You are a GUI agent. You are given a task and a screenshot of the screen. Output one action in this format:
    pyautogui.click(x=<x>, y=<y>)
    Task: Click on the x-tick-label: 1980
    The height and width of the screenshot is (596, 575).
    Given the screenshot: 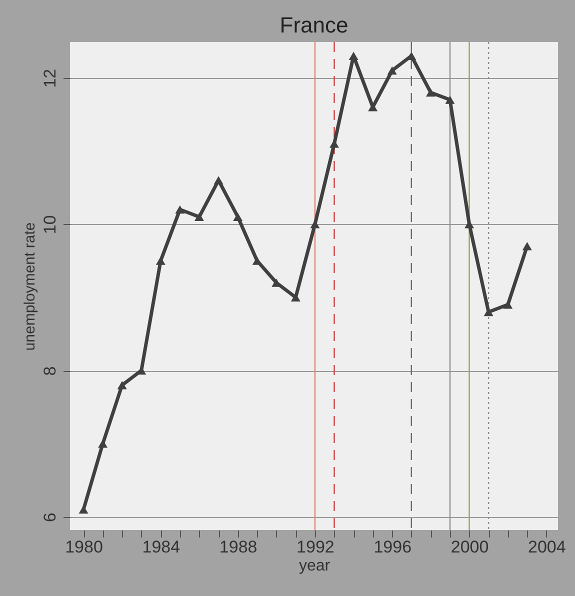 What is the action you would take?
    pyautogui.click(x=84, y=547)
    